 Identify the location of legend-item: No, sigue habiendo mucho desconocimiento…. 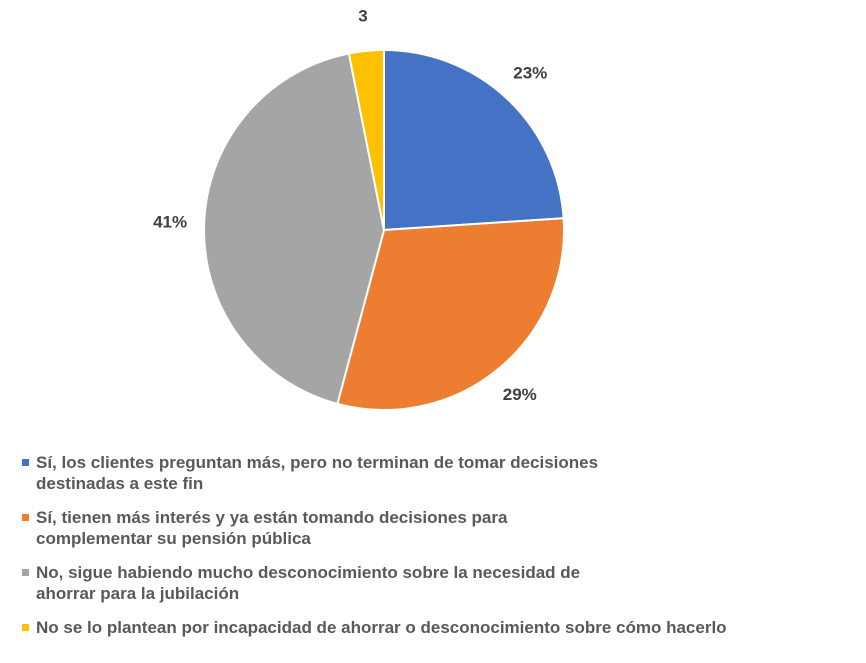
(322, 583).